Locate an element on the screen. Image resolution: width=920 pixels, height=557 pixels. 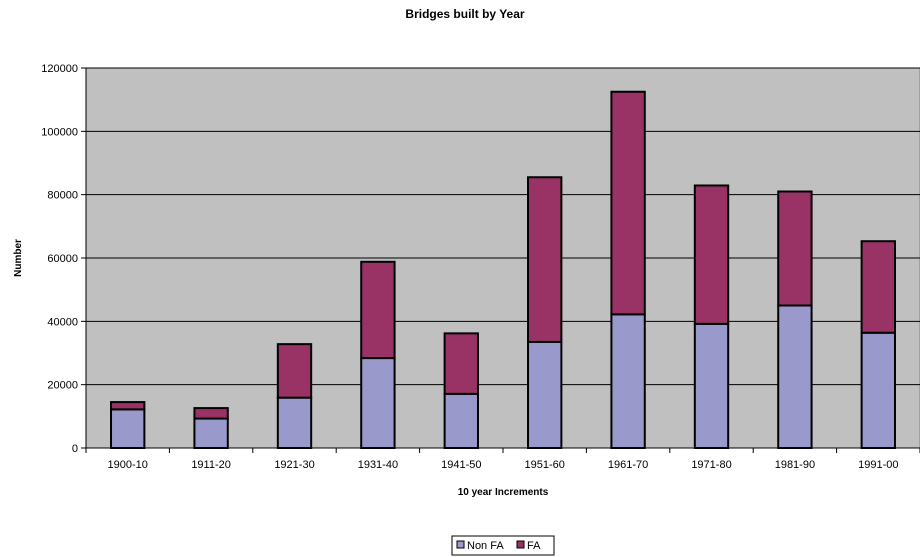
x-tick-label: 1941-50 is located at coordinates (461, 465).